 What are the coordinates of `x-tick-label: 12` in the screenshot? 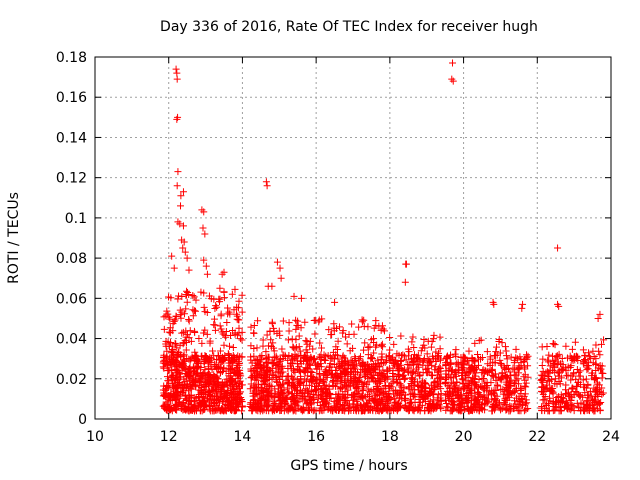 It's located at (169, 437).